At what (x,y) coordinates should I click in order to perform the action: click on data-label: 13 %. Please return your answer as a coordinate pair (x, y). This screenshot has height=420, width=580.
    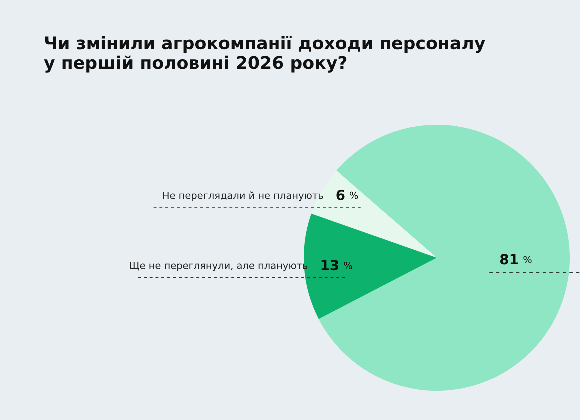
    Looking at the image, I should click on (337, 265).